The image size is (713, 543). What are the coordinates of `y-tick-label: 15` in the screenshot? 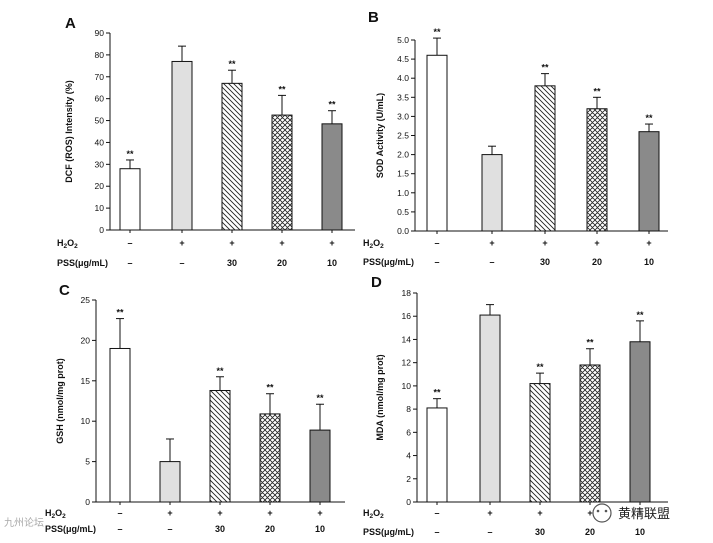 It's located at (86, 381).